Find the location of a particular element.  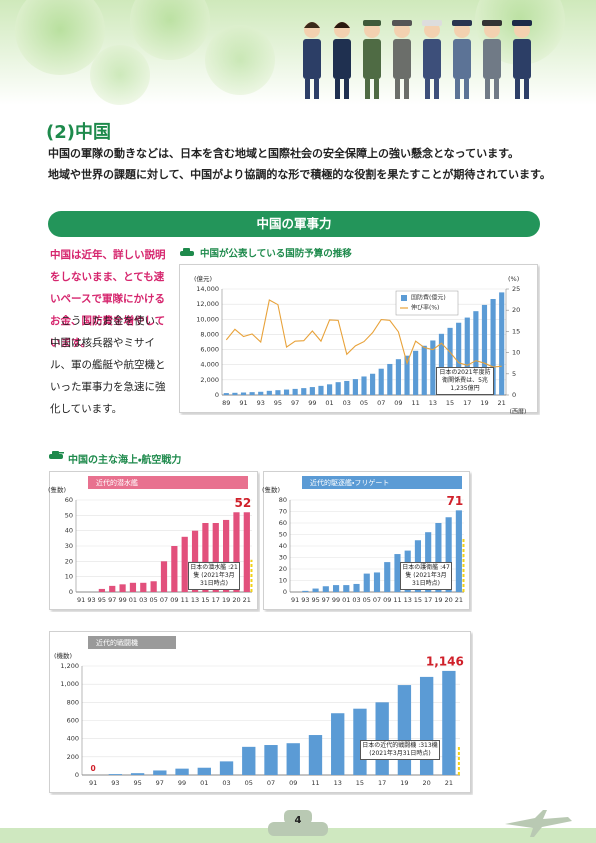

x-tick-label: 91 is located at coordinates (243, 403).